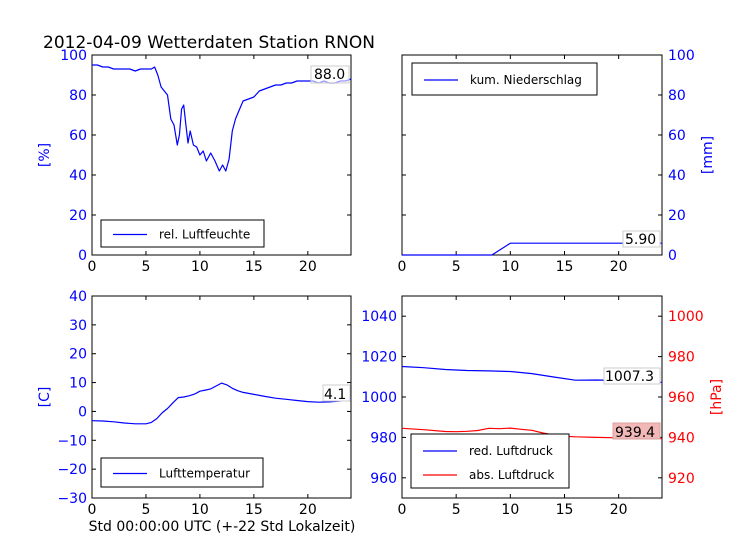 This screenshot has width=736, height=552. Describe the element at coordinates (78, 326) in the screenshot. I see `y-tick-label: 30` at that location.